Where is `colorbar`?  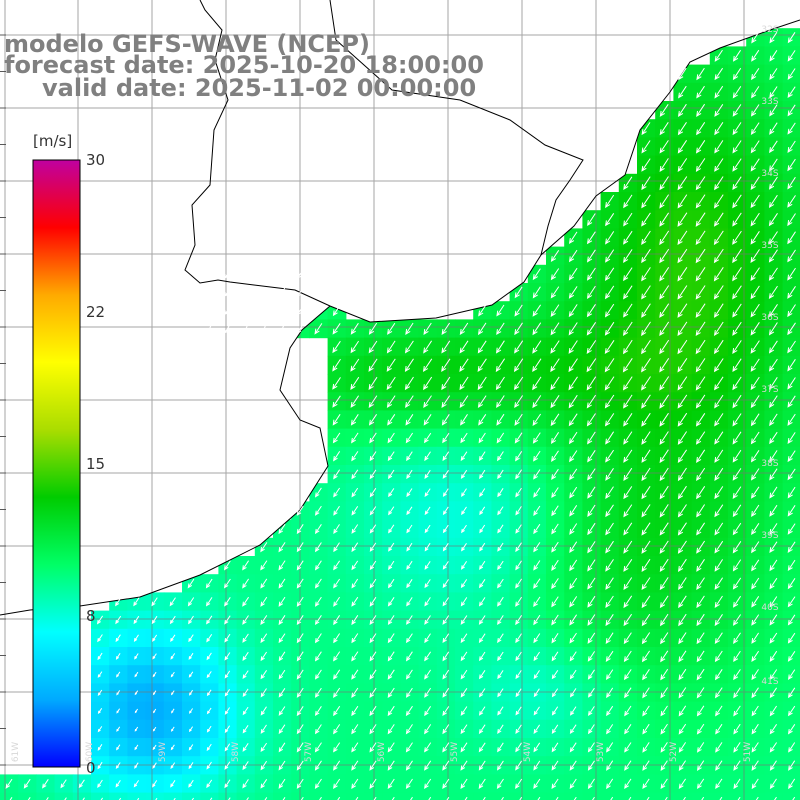
colorbar is located at coordinates (56, 463).